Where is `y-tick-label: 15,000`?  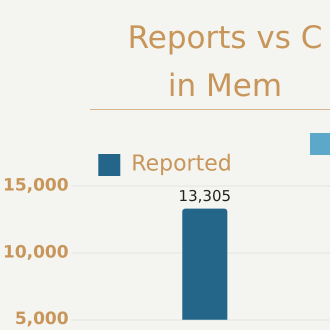 y-tick-label: 15,000 is located at coordinates (35, 185).